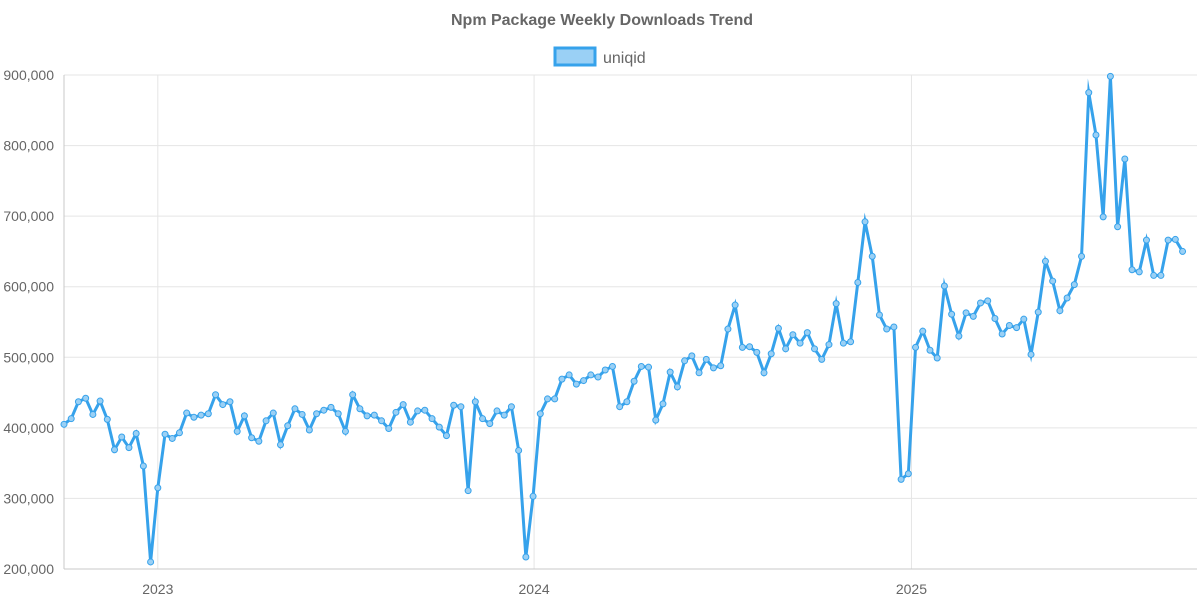 This screenshot has height=600, width=1200. What do you see at coordinates (599, 56) in the screenshot?
I see `legend: uniqid` at bounding box center [599, 56].